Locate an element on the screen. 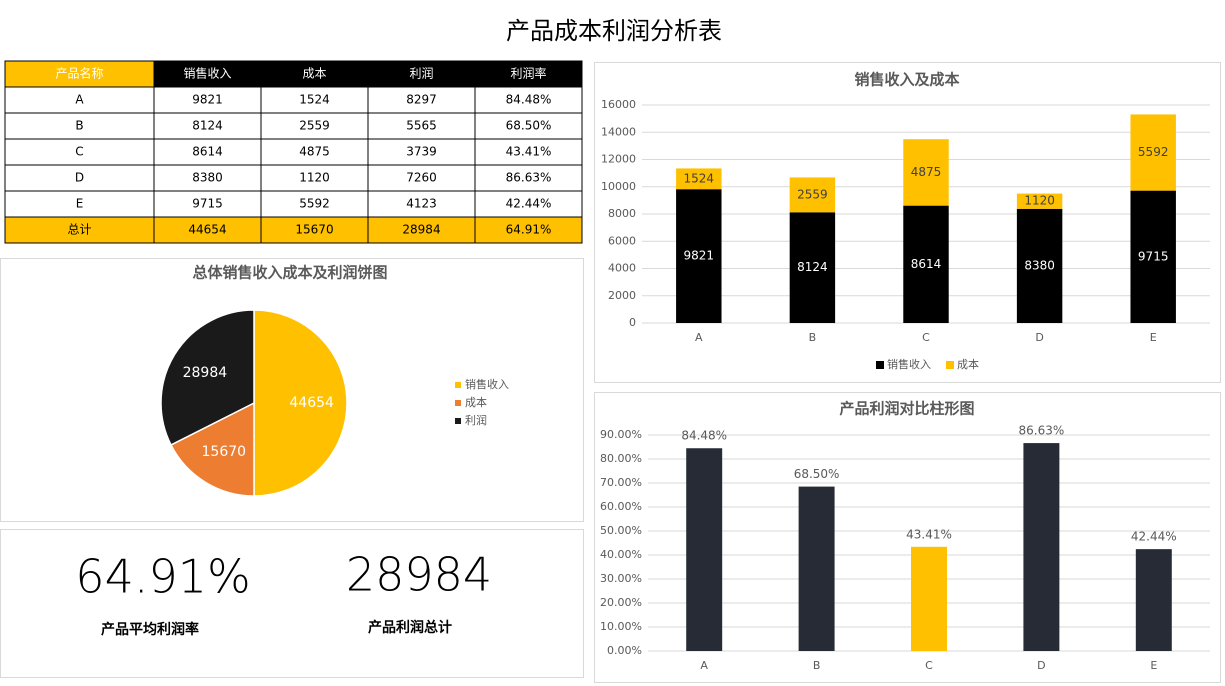 The image size is (1225, 686). y-tick-label: 4000 is located at coordinates (622, 268).